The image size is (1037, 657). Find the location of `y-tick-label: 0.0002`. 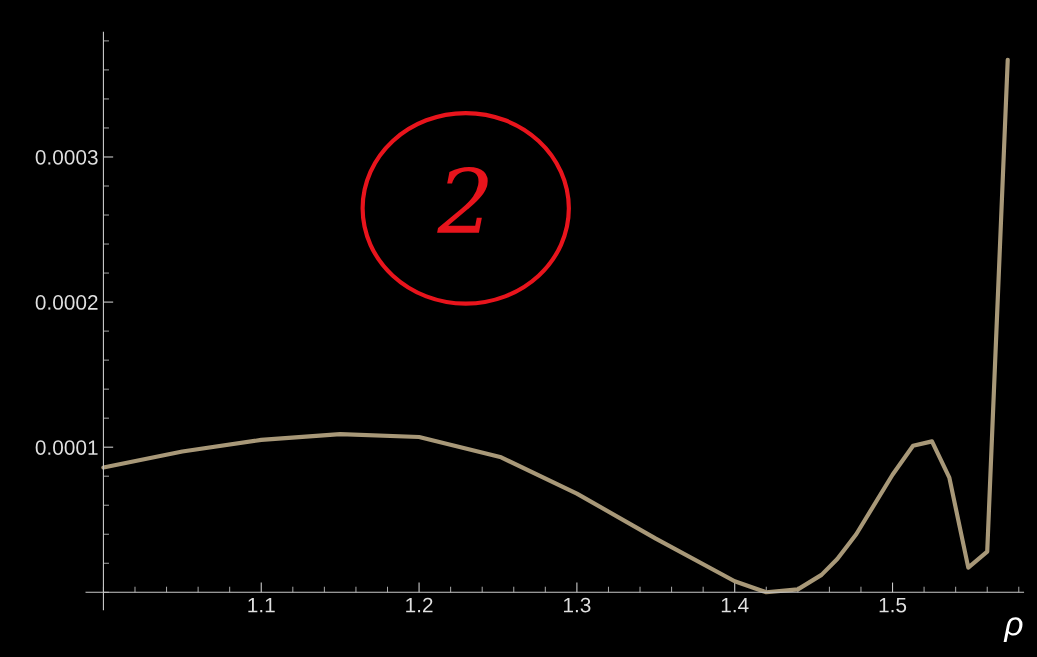

y-tick-label: 0.0002 is located at coordinates (66, 302).